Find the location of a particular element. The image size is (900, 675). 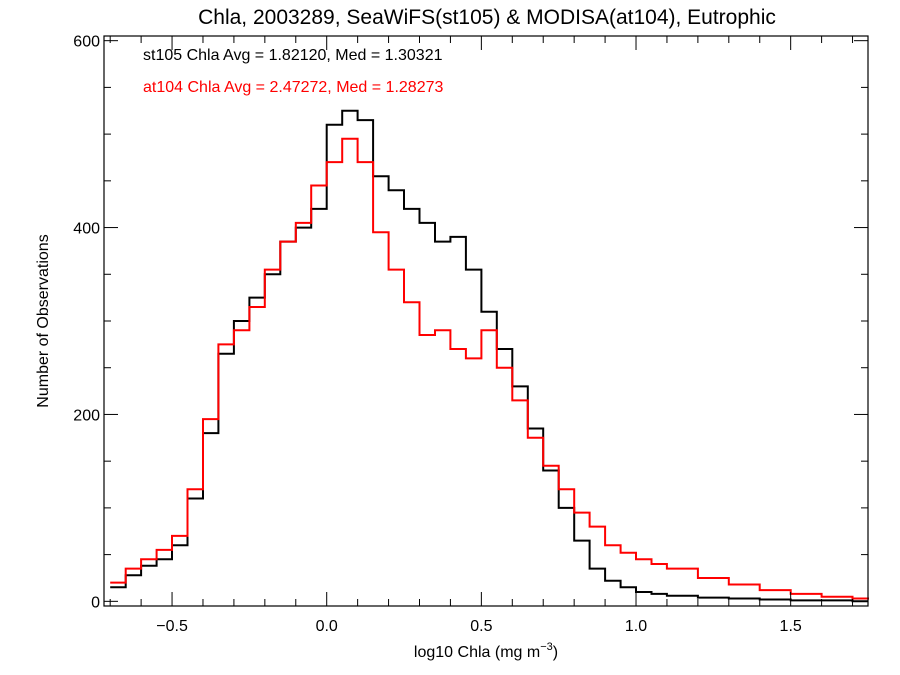

x-tick-label: 0.5 is located at coordinates (481, 626).